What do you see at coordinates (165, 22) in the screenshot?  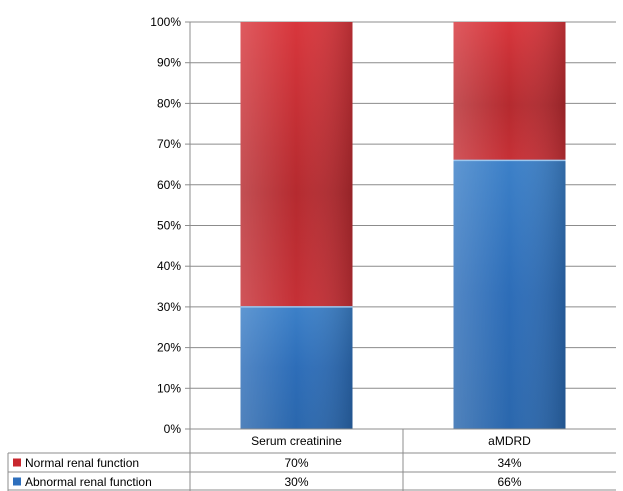 I see `y-tick-label: 100%` at bounding box center [165, 22].